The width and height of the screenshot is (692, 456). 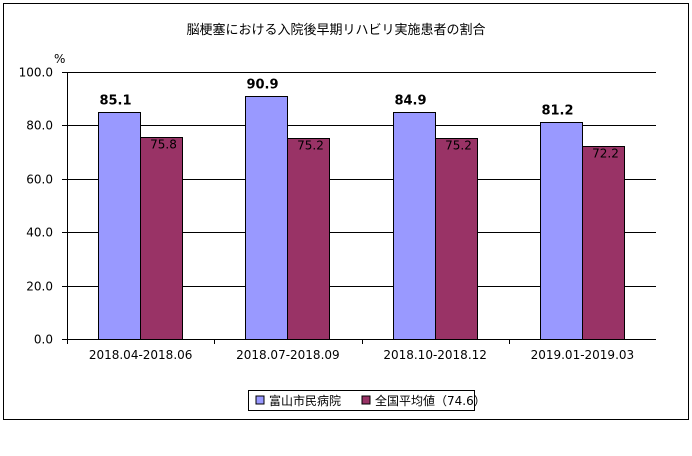 I want to click on y-tick-label: 80.0, so click(x=39, y=126).